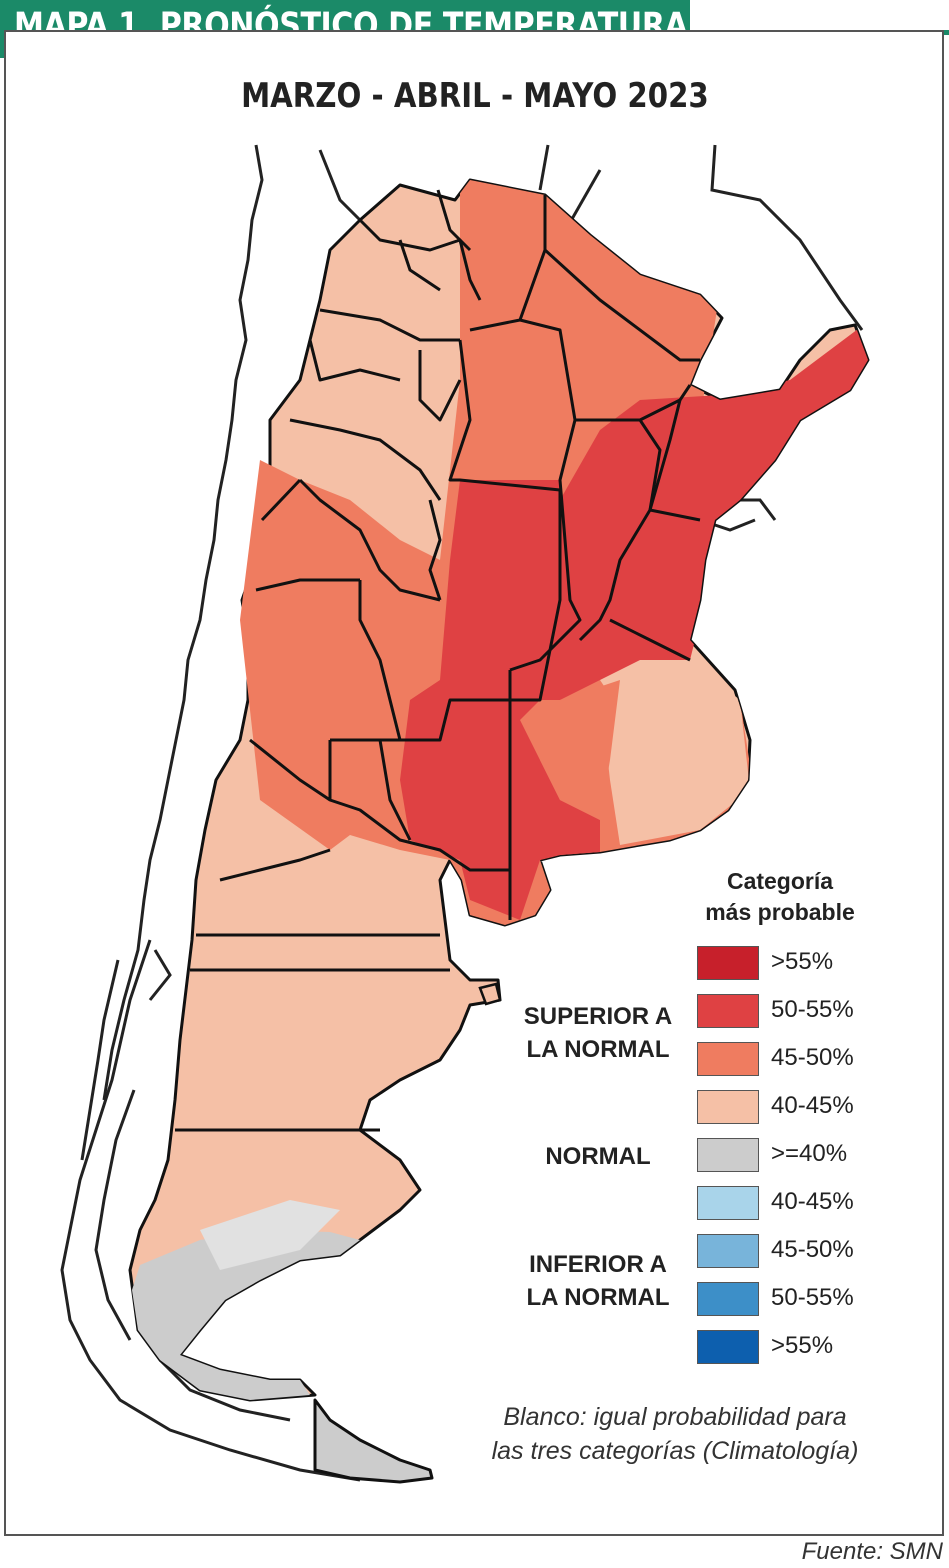 This screenshot has height=1568, width=949. What do you see at coordinates (490, 994) in the screenshot?
I see `coastal-island` at bounding box center [490, 994].